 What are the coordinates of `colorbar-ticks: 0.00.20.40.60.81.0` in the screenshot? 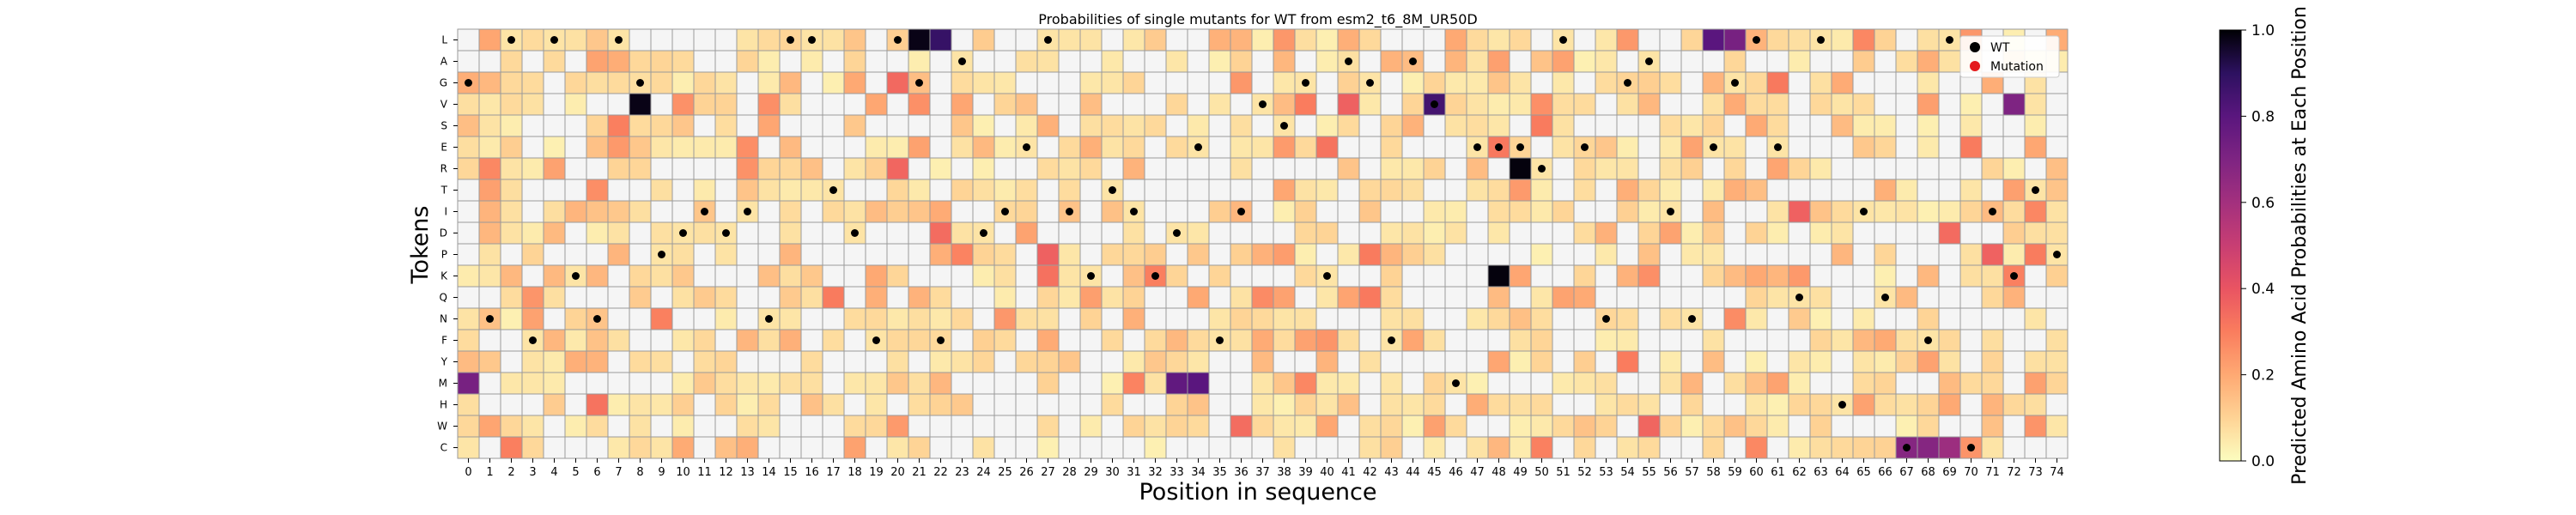 It's located at (2258, 246).